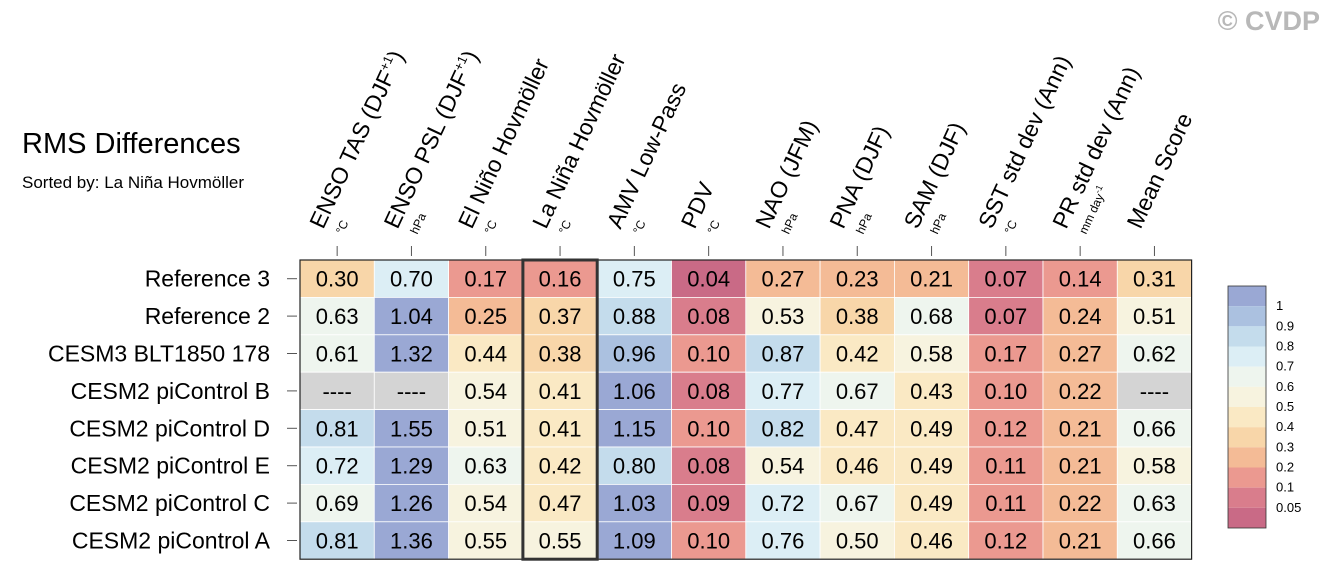  Describe the element at coordinates (1011, 227) in the screenshot. I see `column-unit: °C` at that location.